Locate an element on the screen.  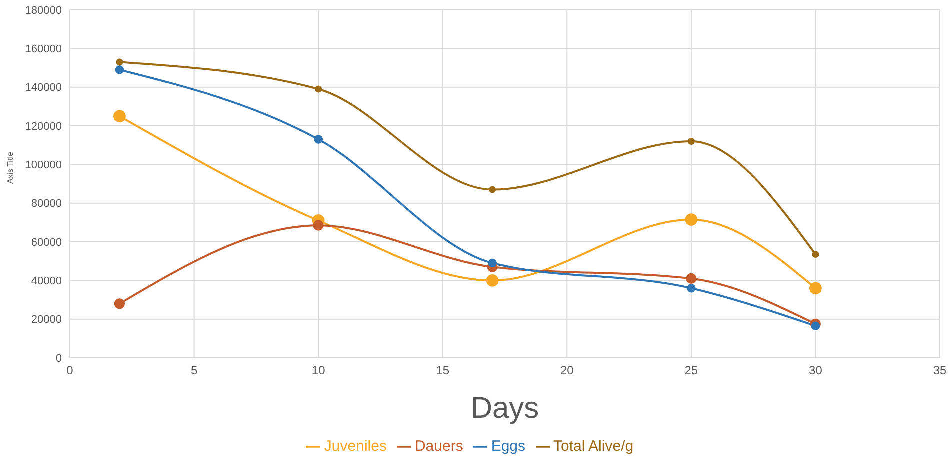
y-tick-label: 160000 is located at coordinates (43, 50).